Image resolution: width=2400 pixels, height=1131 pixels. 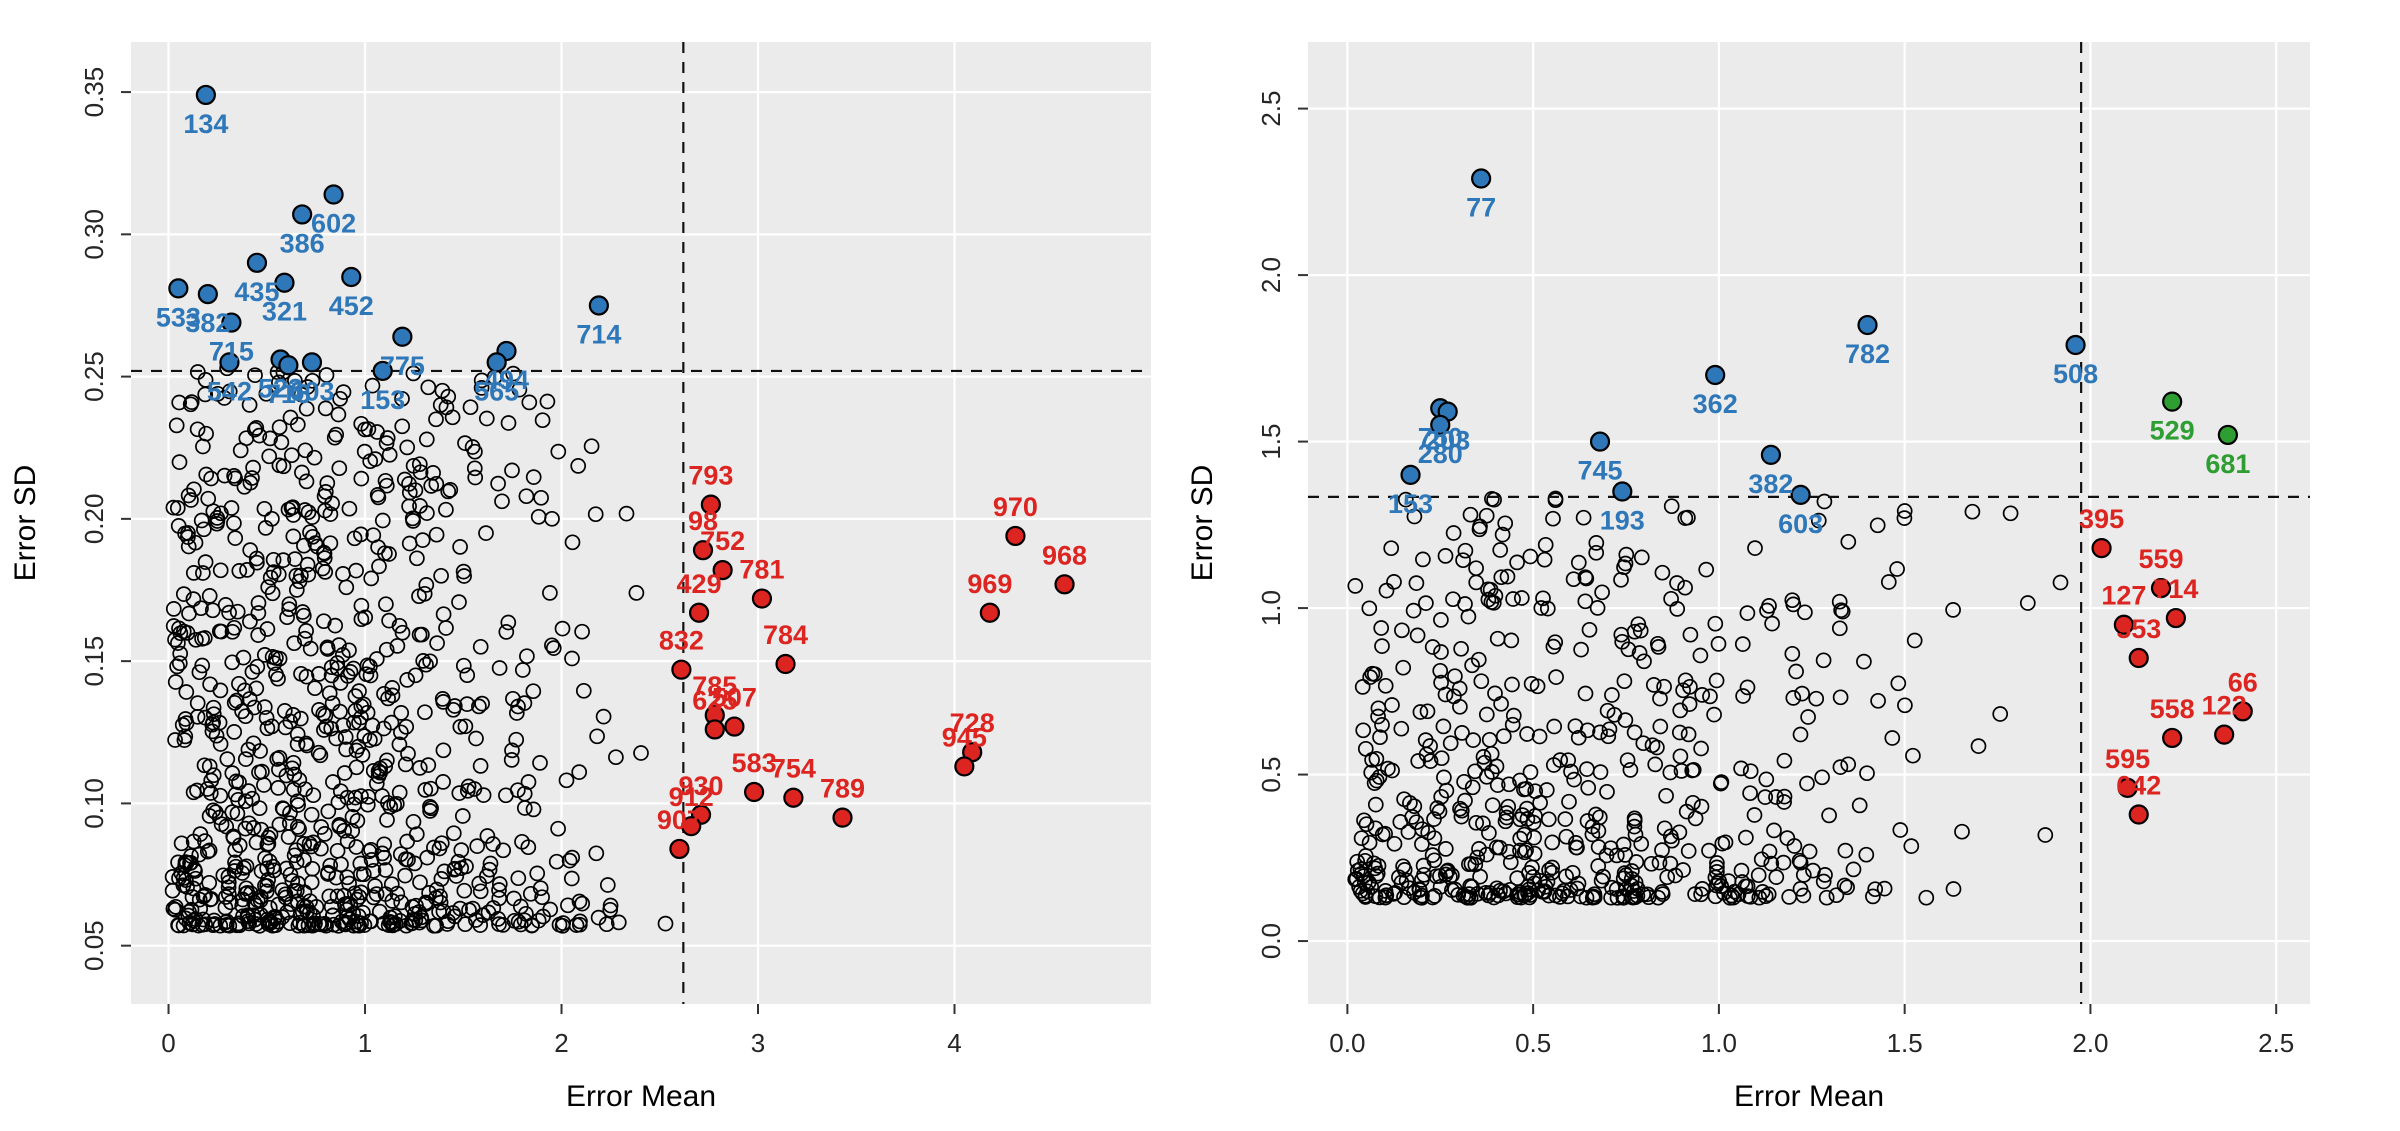 What do you see at coordinates (2127, 759) in the screenshot?
I see `point-label: 595` at bounding box center [2127, 759].